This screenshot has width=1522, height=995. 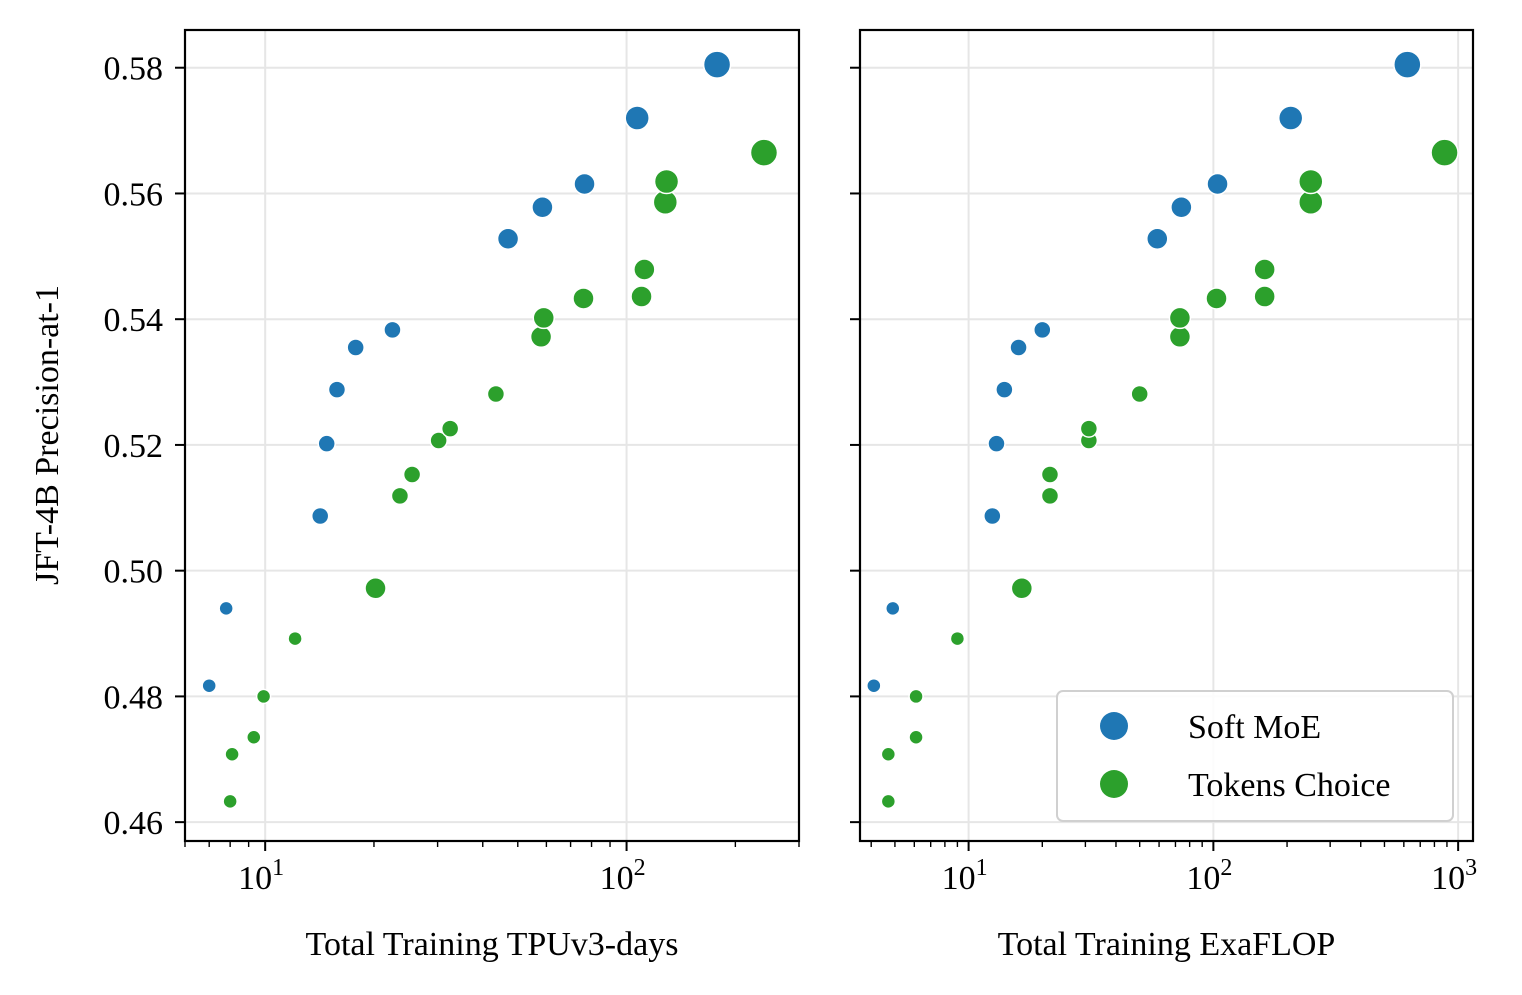 I want to click on y-axis-label: JFT-4B Precision-at-1, so click(x=47, y=435).